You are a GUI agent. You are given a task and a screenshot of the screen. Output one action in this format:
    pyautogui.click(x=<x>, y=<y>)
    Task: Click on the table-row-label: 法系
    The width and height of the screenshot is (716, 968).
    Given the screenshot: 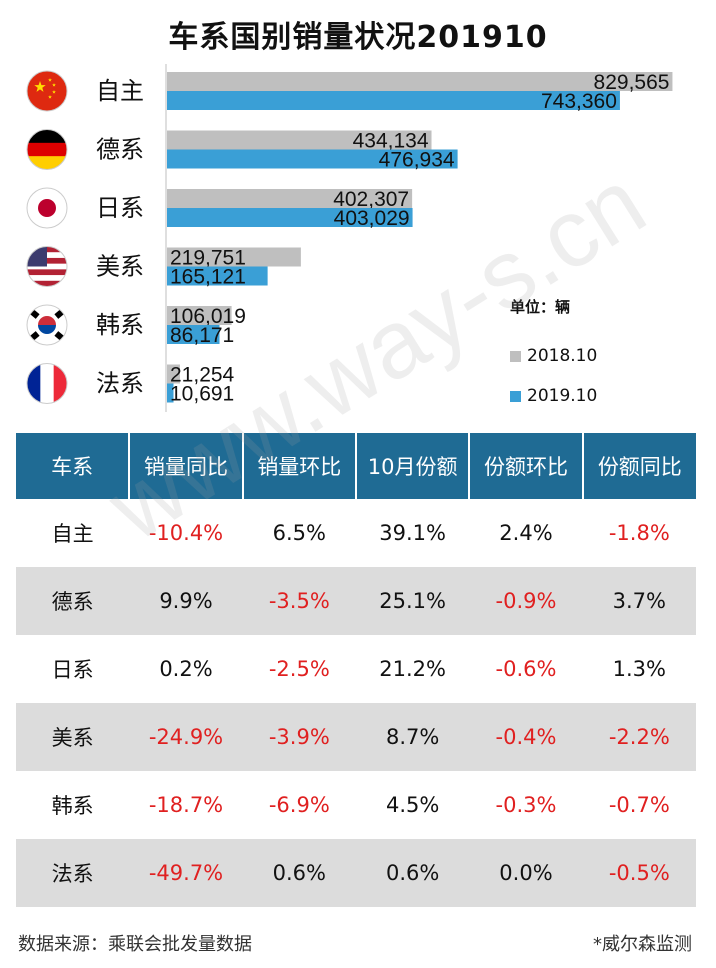 What is the action you would take?
    pyautogui.click(x=73, y=873)
    